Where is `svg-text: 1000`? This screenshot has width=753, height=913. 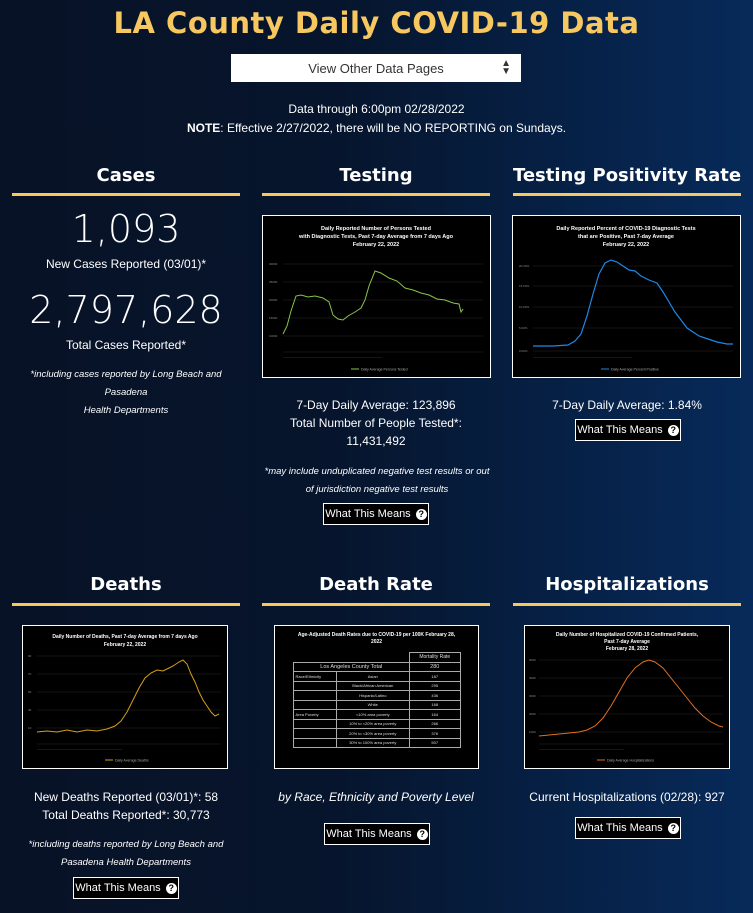
svg-text: 1000 is located at coordinates (532, 732).